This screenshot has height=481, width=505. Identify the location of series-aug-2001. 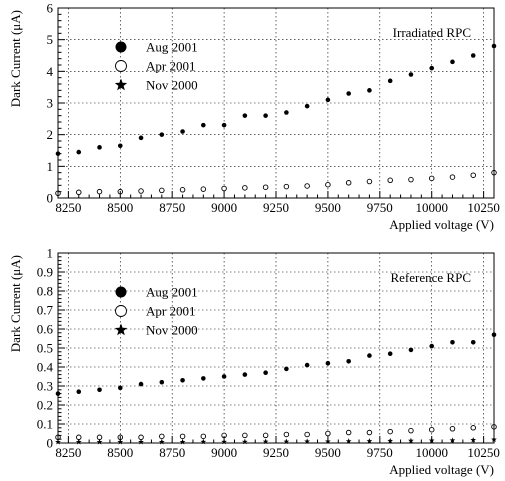
(276, 364).